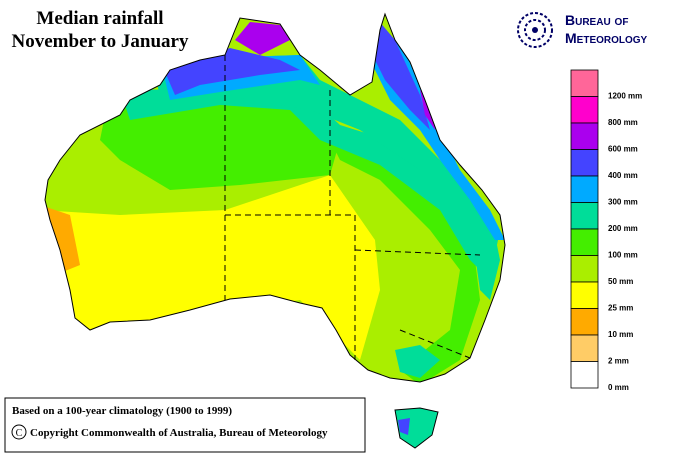 This screenshot has width=680, height=458. Describe the element at coordinates (185, 425) in the screenshot. I see `footnote-box` at that location.